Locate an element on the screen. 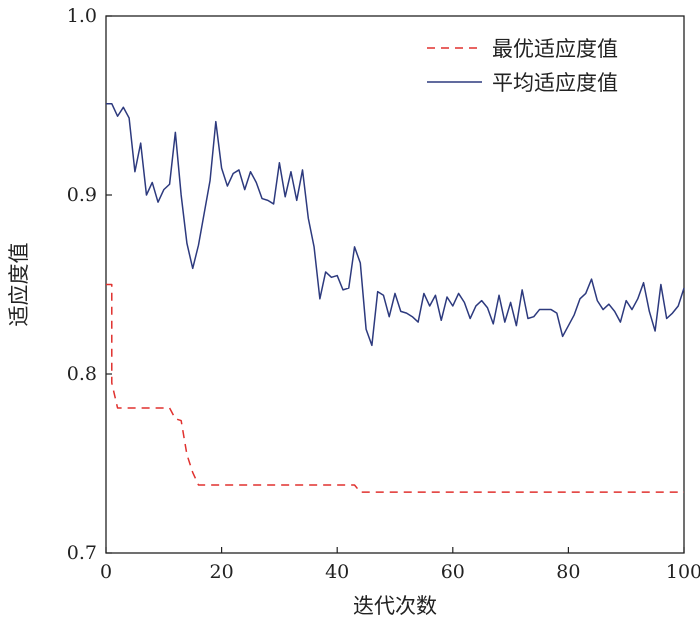  y-tick-label: 0.7 is located at coordinates (82, 553).